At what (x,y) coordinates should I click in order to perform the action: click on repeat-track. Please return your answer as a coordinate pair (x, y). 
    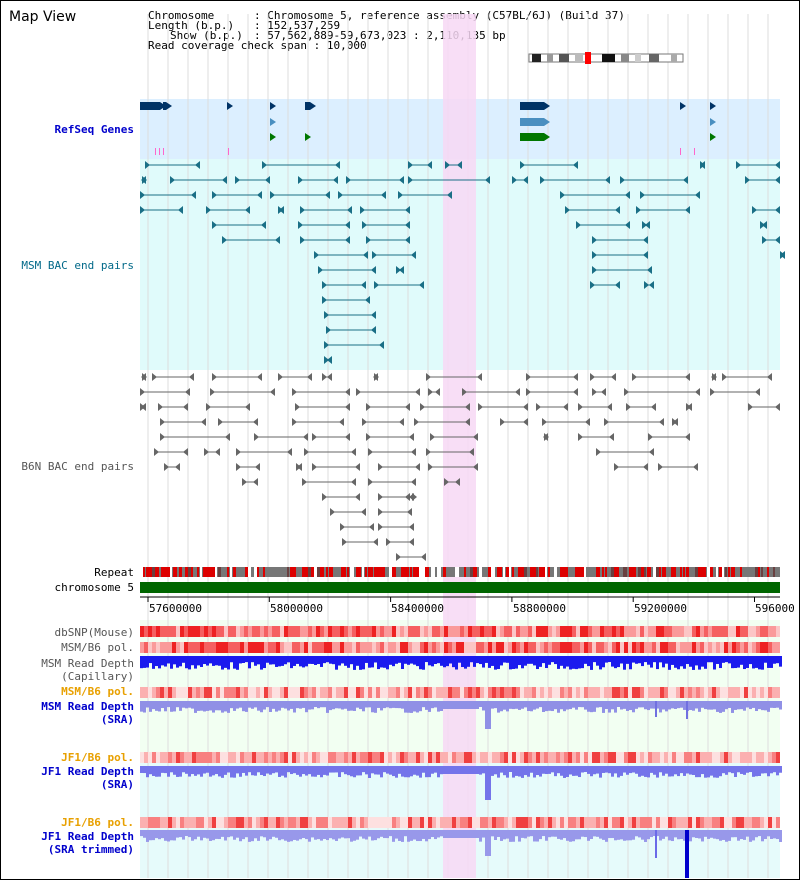
    Looking at the image, I should click on (460, 572).